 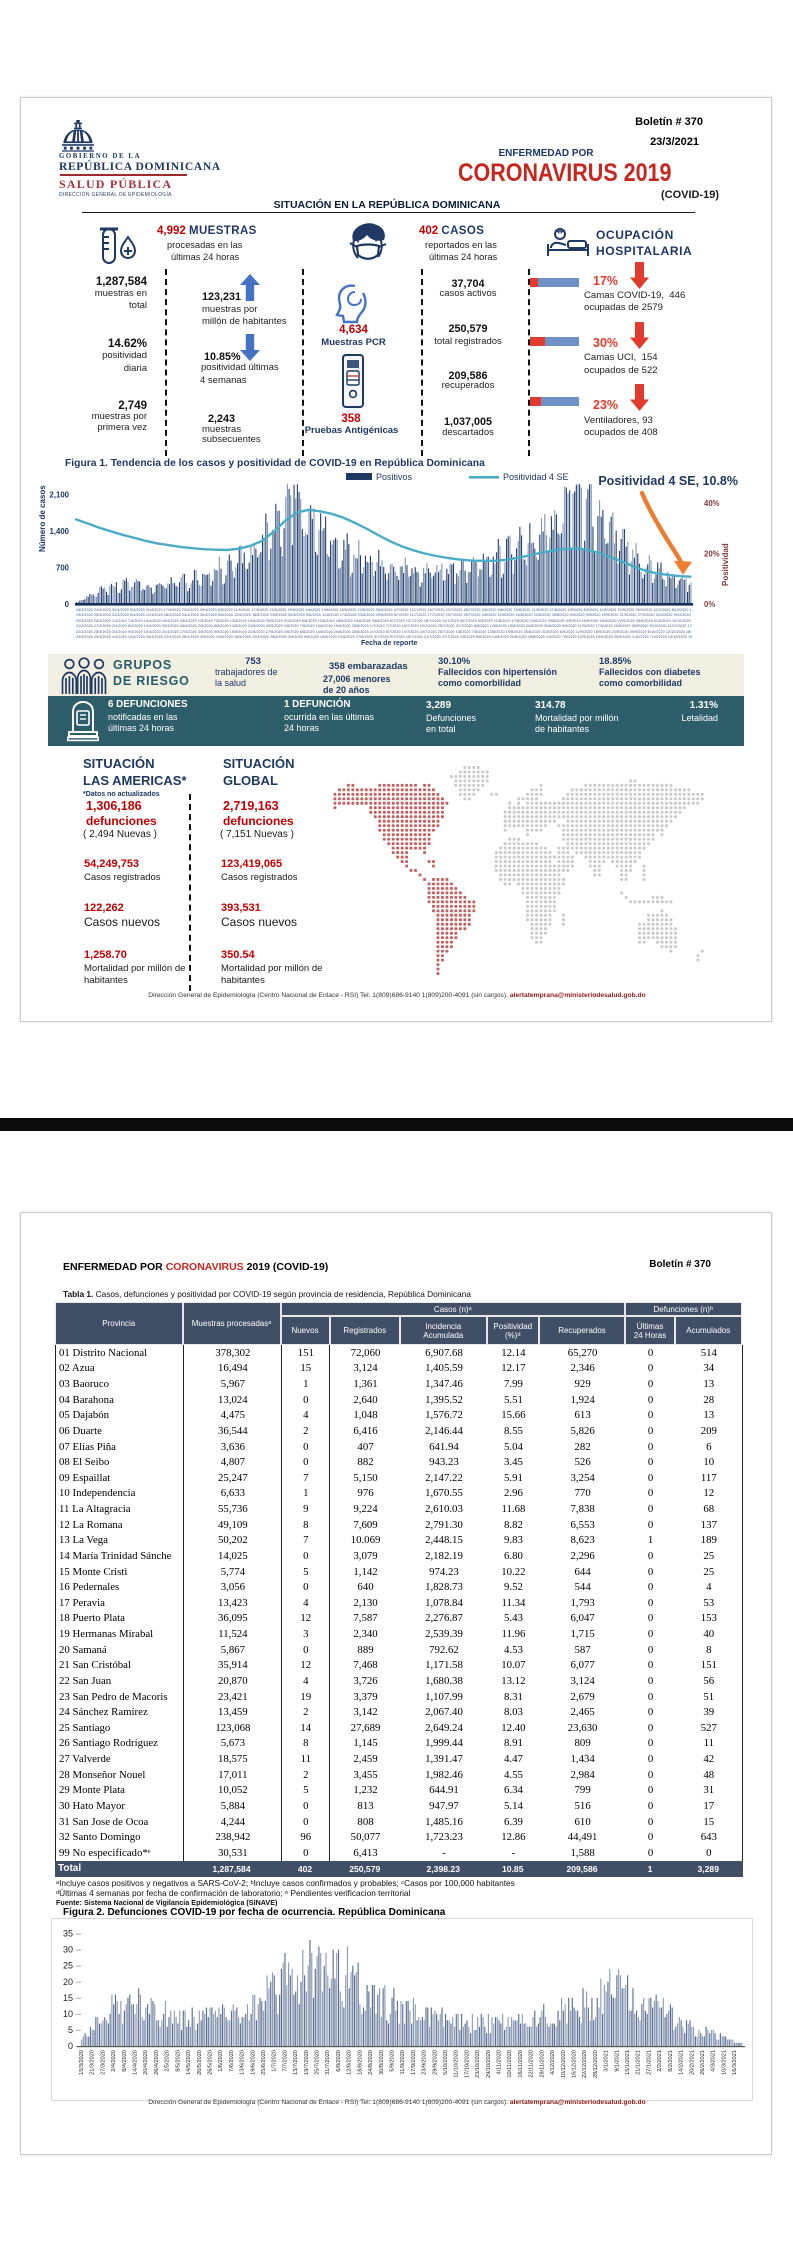 What do you see at coordinates (399, 1446) in the screenshot?
I see `table-row: 07 Elías Piña 3,636 0 407 641.94 5.04 282 0 6` at bounding box center [399, 1446].